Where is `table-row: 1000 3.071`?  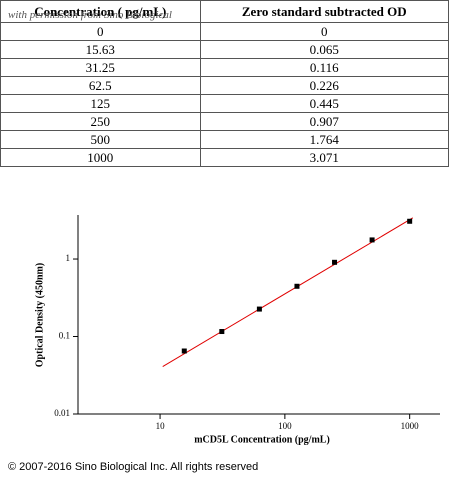 table-row: 1000 3.071 is located at coordinates (225, 157).